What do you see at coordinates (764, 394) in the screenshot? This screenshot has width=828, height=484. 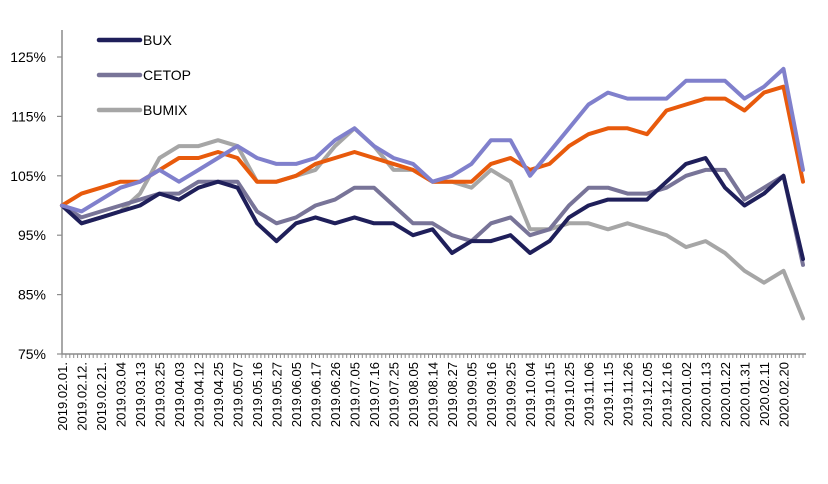 I see `x-tick-label: 2020.02.11` at bounding box center [764, 394].